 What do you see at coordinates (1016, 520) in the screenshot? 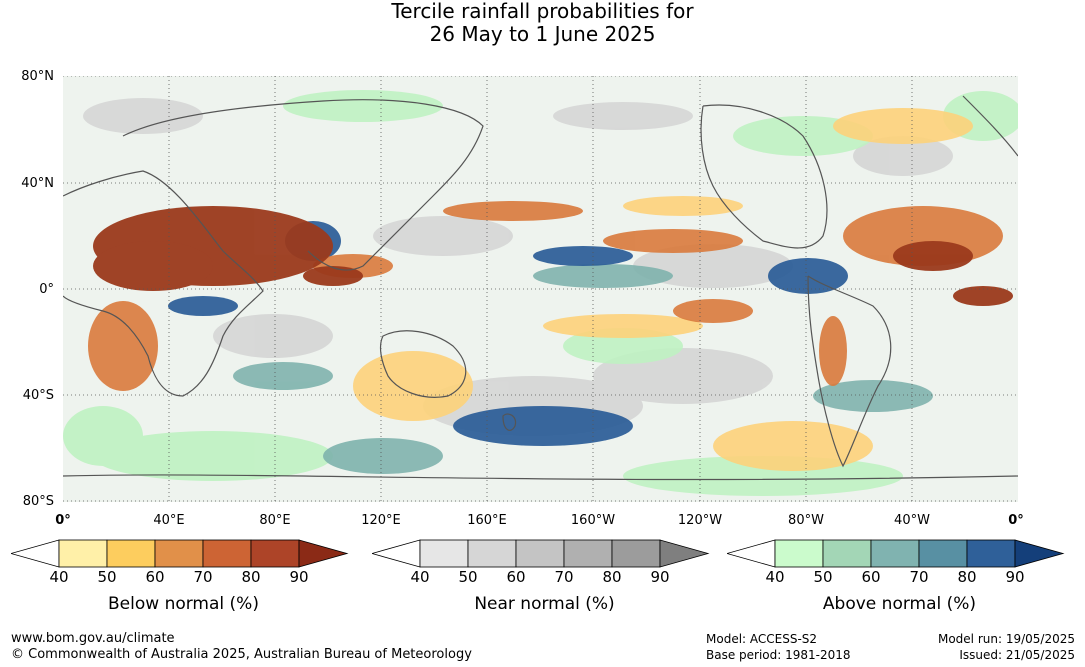
I see `lon-label-0-right: 0°` at bounding box center [1016, 520].